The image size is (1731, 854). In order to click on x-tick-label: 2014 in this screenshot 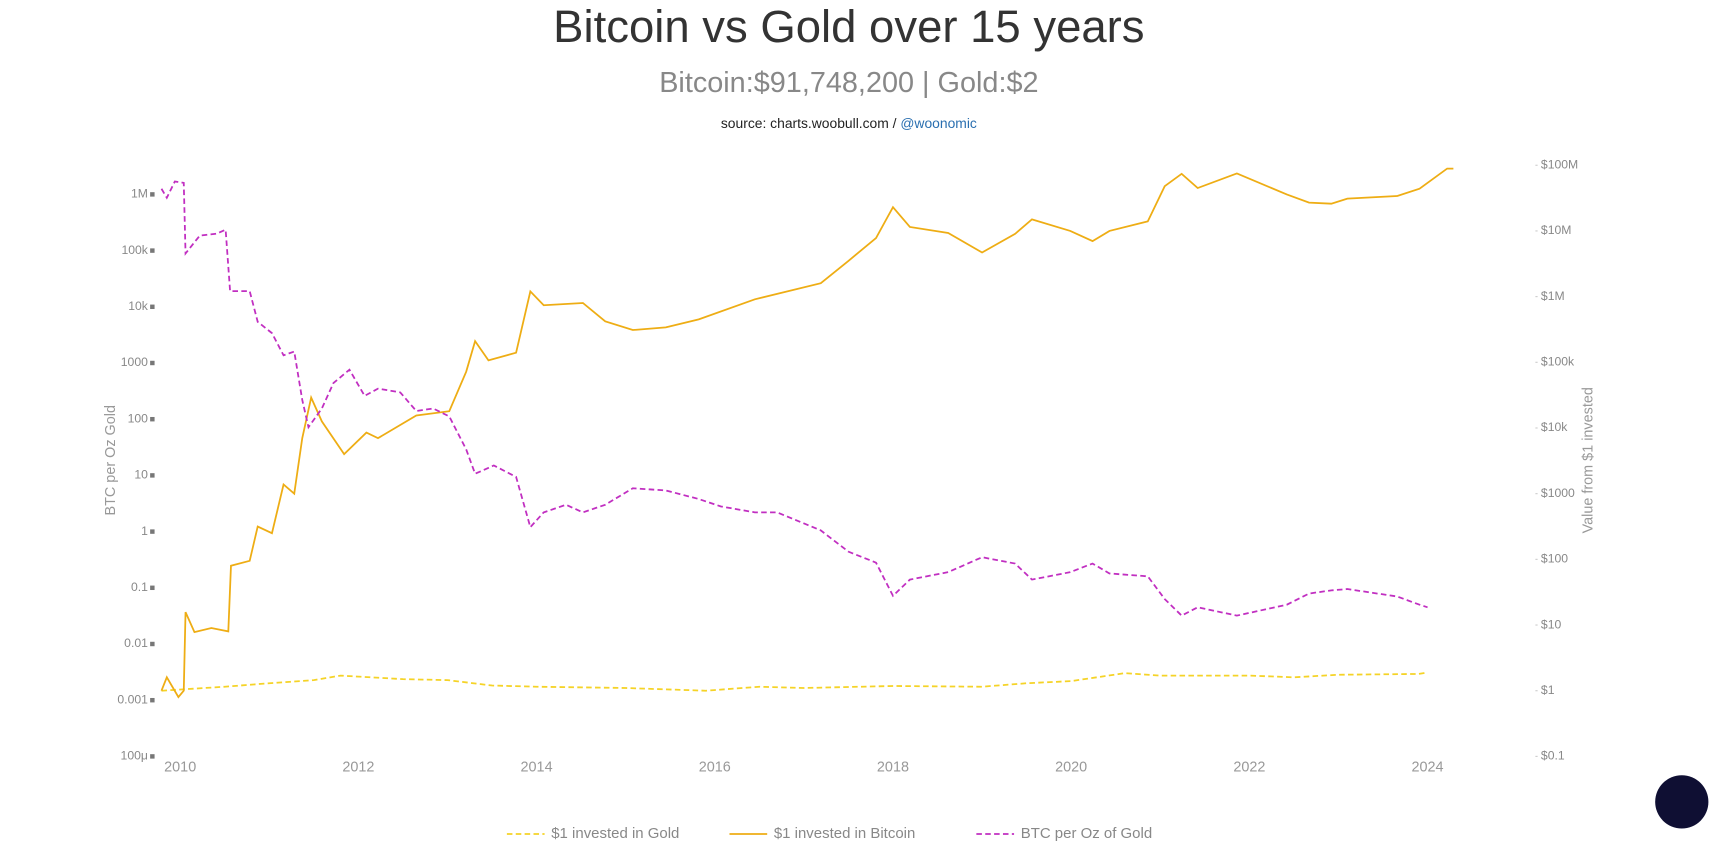, I will do `click(537, 767)`.